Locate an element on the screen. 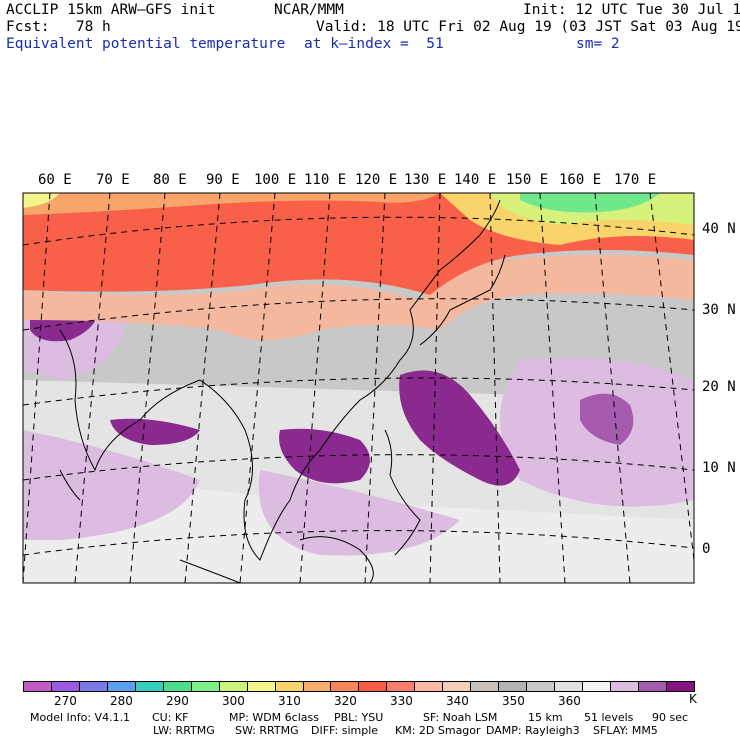 This screenshot has width=740, height=740. colorbar-tick-360: 360 is located at coordinates (569, 701).